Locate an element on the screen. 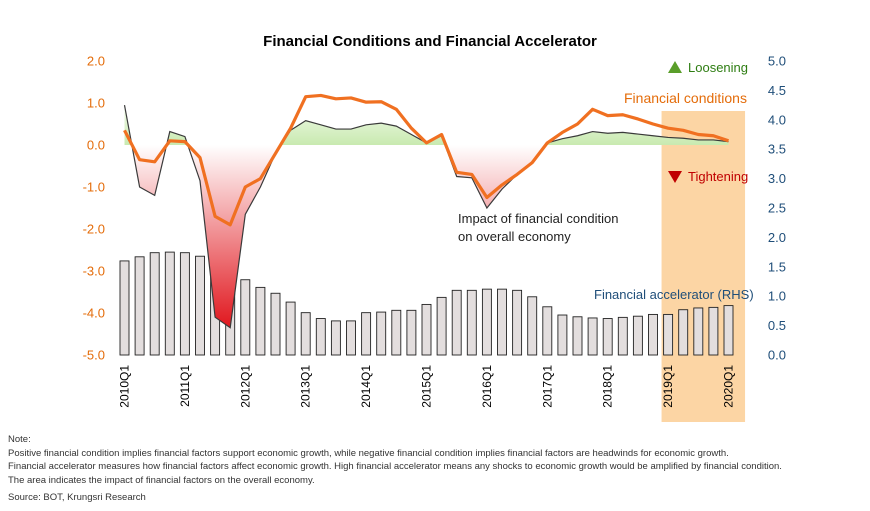 This screenshot has width=870, height=511. right-tick-label: 2.5 is located at coordinates (777, 208).